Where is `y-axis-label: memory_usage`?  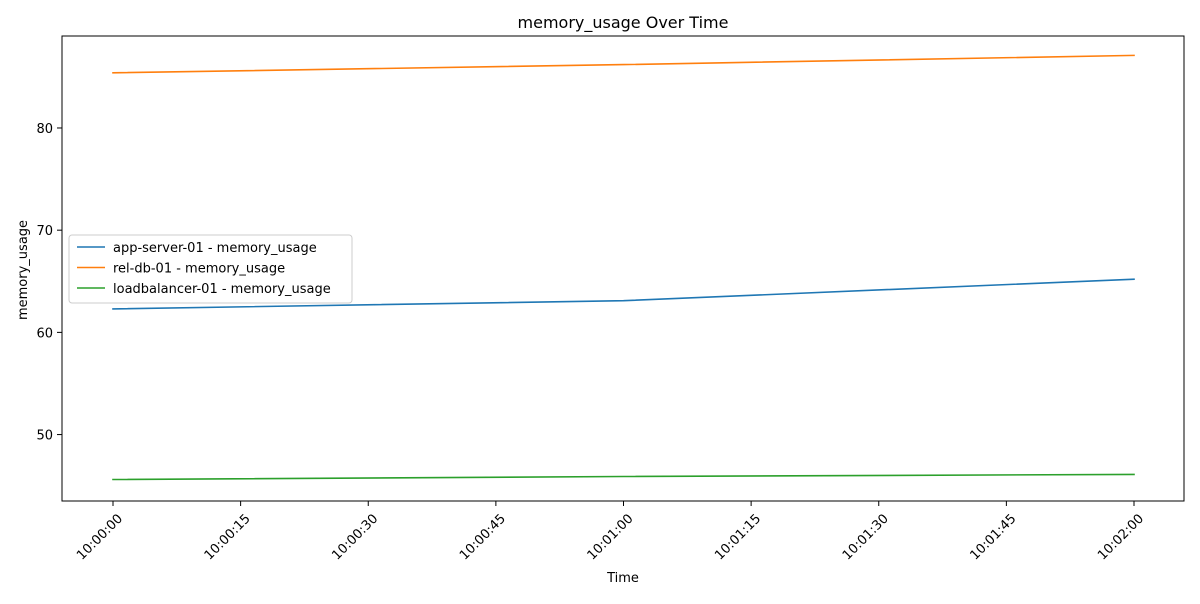
y-axis-label: memory_usage is located at coordinates (23, 270).